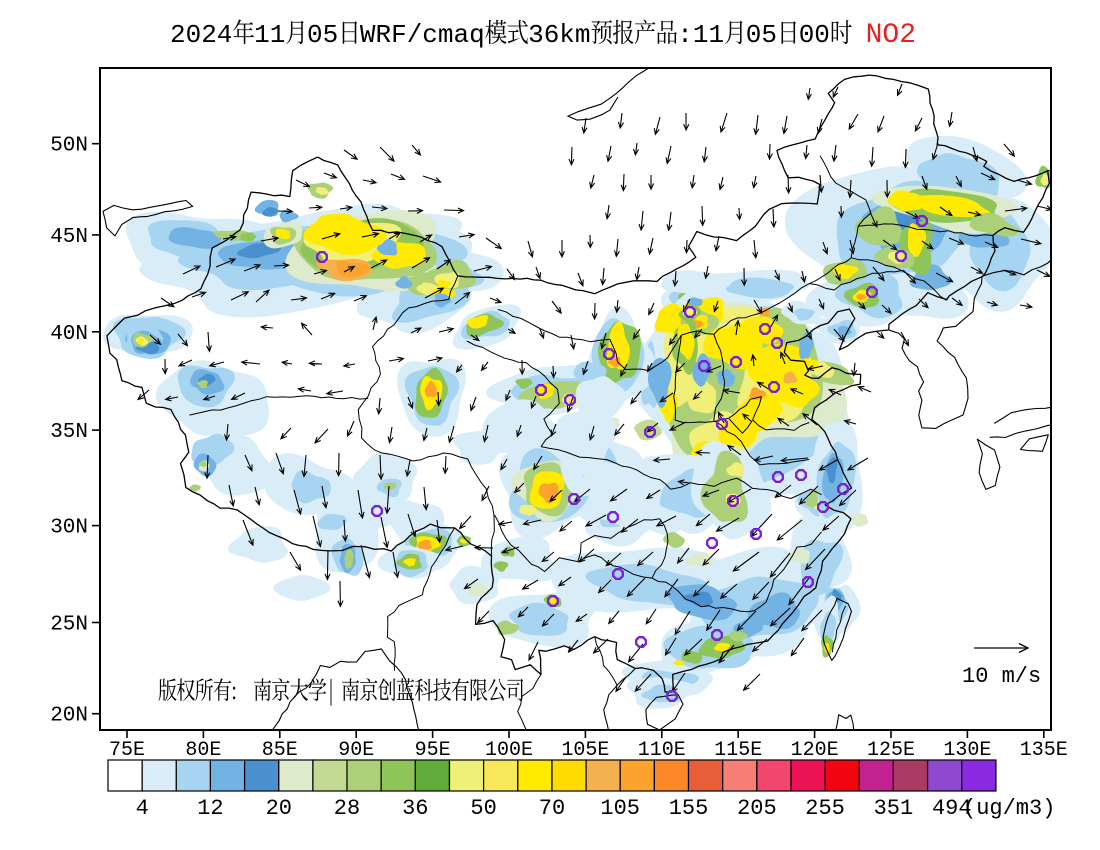  I want to click on svg-text: 85E, so click(280, 750).